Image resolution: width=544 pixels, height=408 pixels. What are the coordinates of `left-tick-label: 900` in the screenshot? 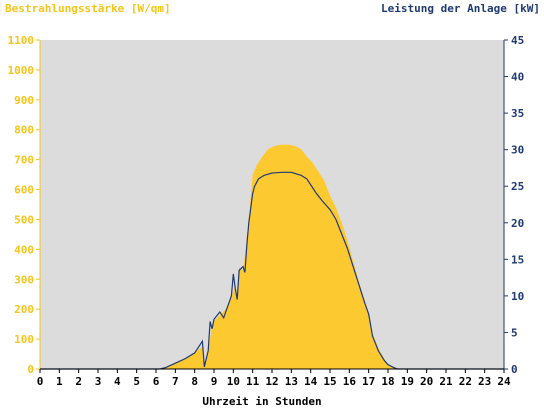 It's located at (24, 100).